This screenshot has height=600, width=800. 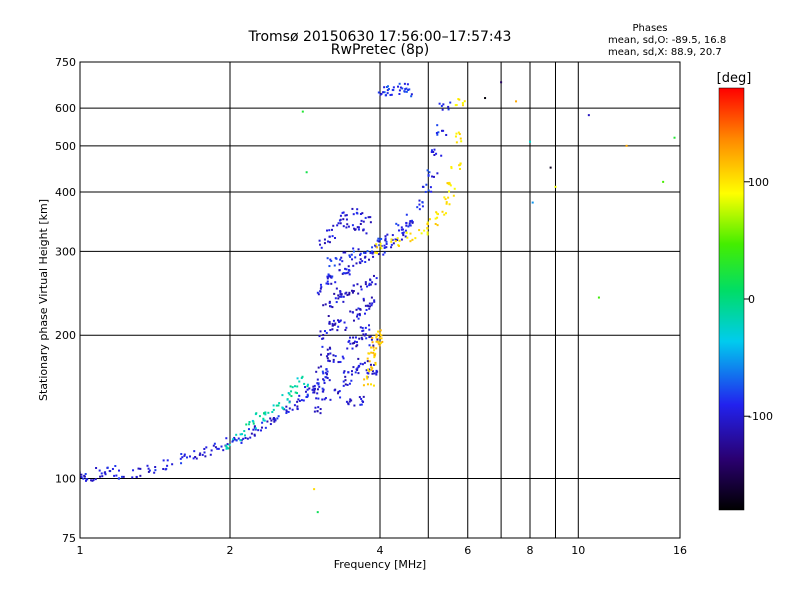 What do you see at coordinates (760, 416) in the screenshot?
I see `colorbar-tick-label: -100` at bounding box center [760, 416].